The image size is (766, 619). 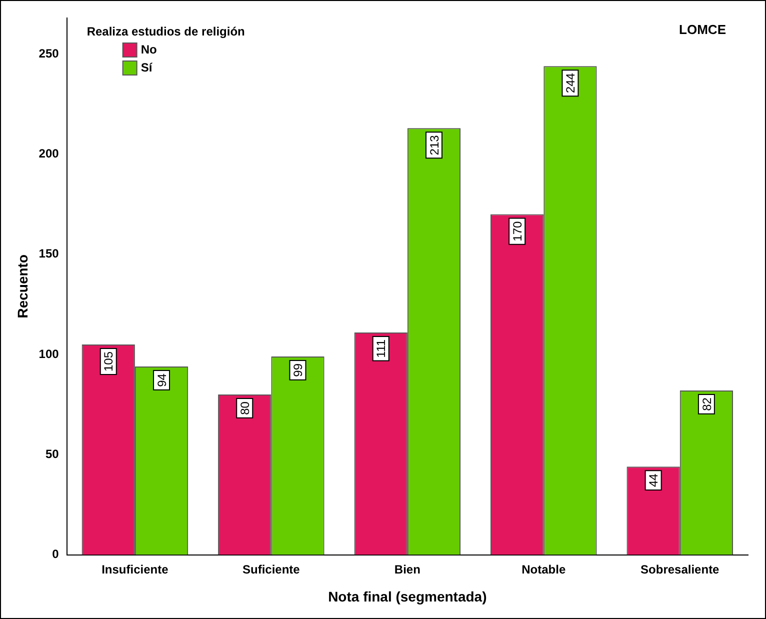 What do you see at coordinates (148, 49) in the screenshot?
I see `legend-label: No` at bounding box center [148, 49].